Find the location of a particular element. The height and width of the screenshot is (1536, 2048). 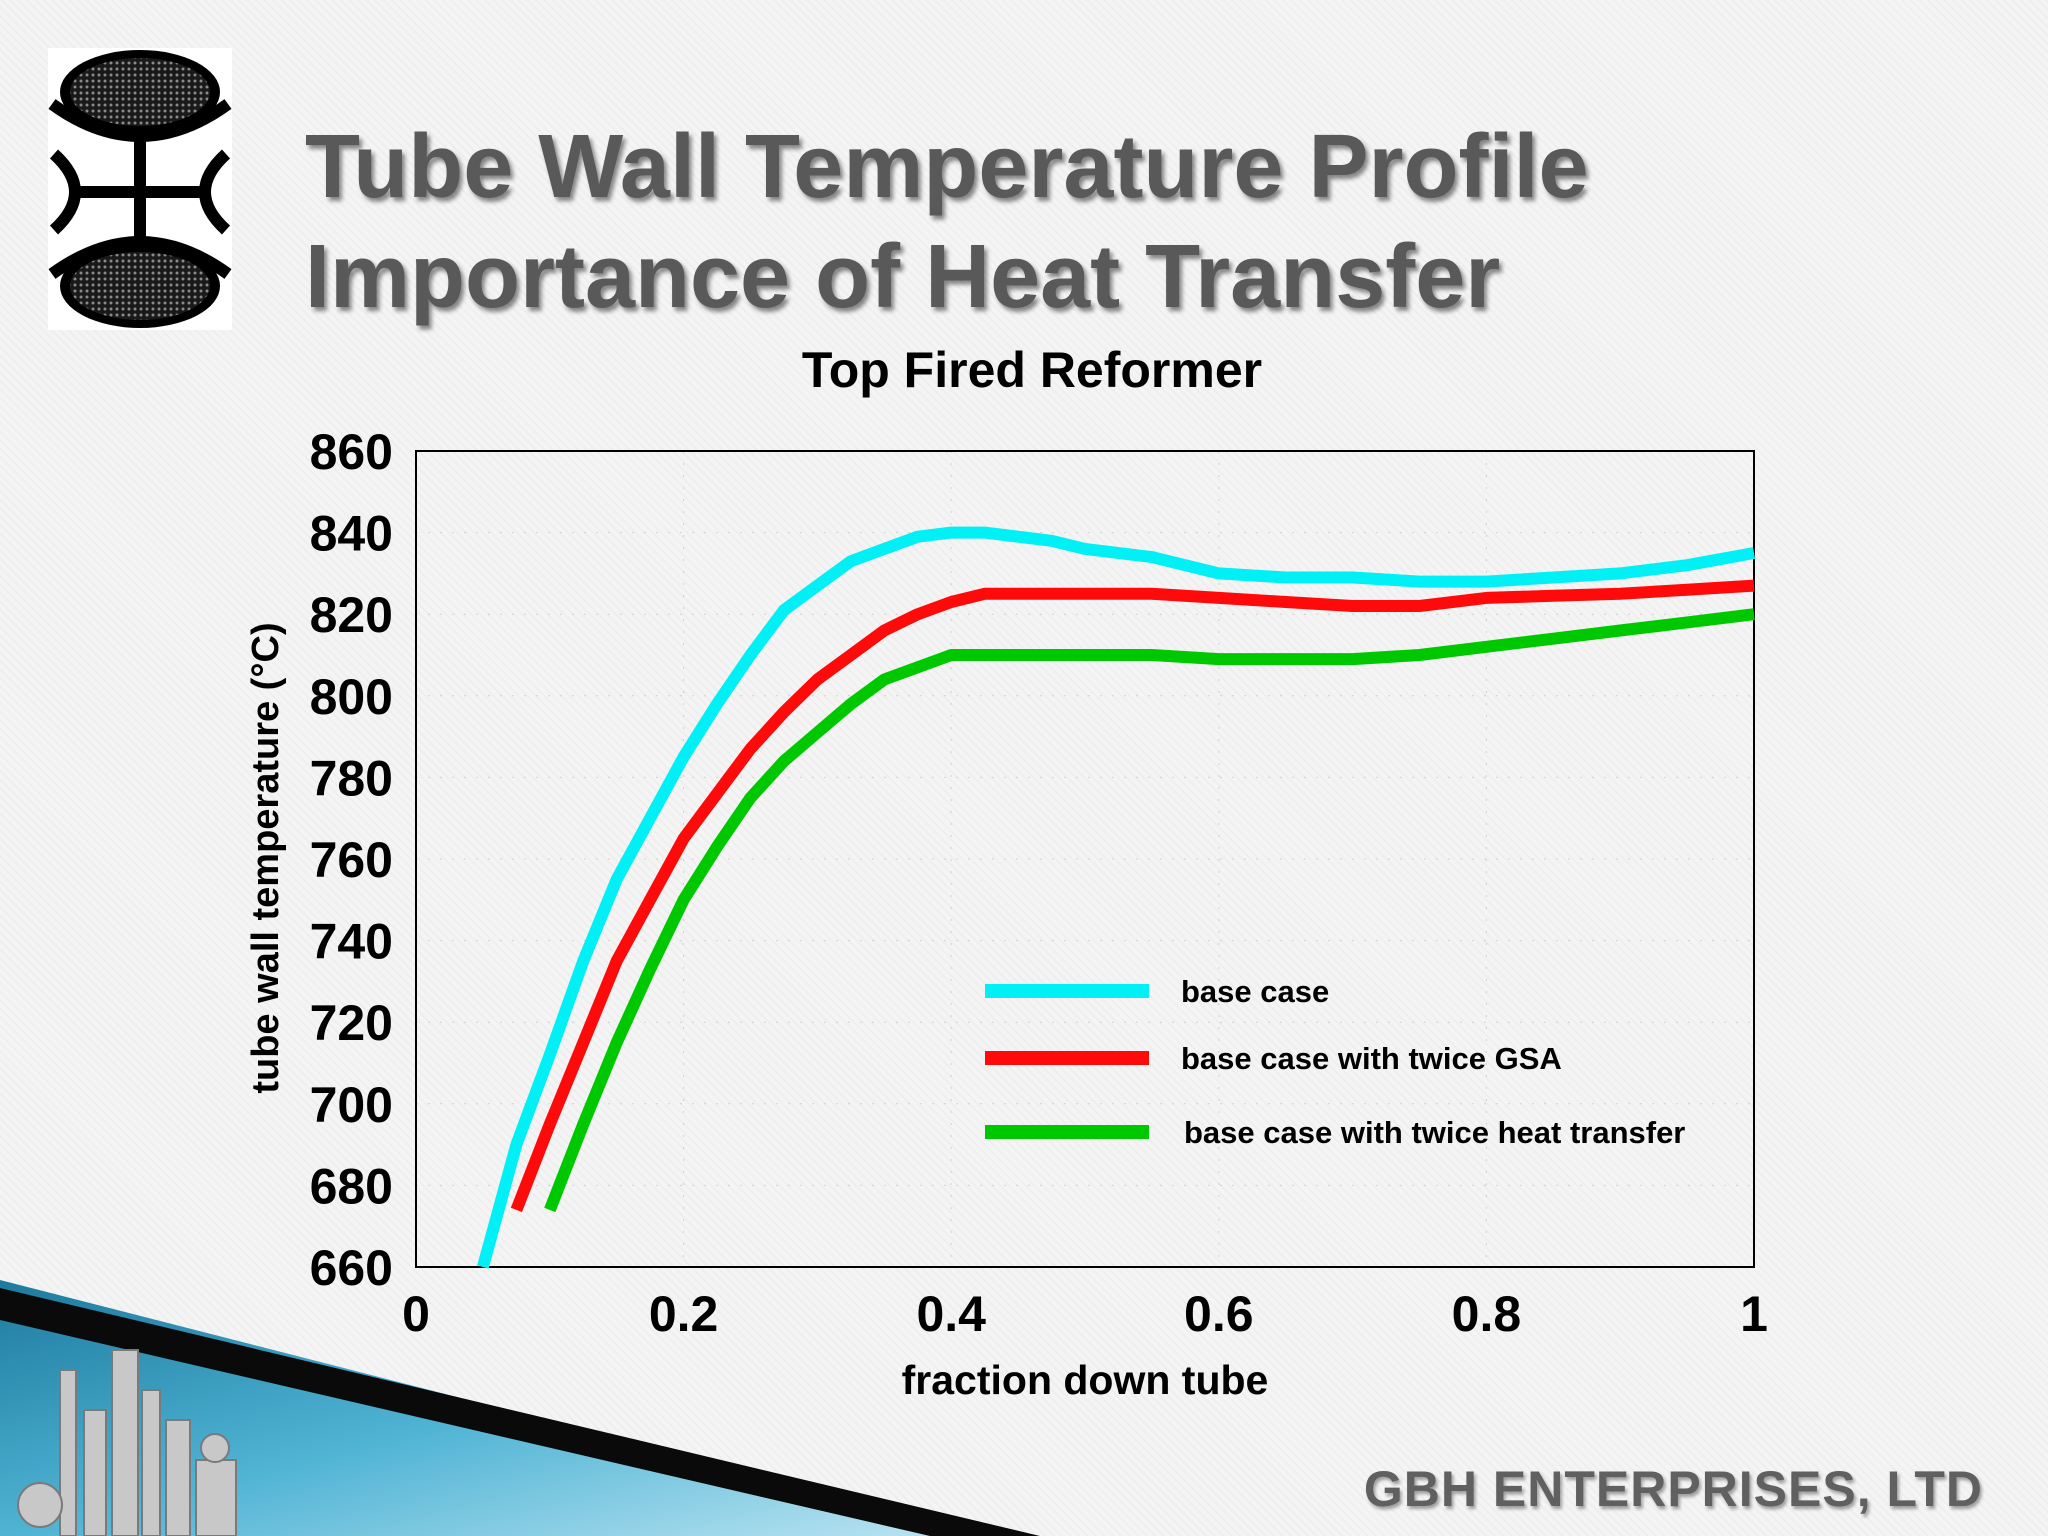

y-tick-label: 860 is located at coordinates (351, 452).